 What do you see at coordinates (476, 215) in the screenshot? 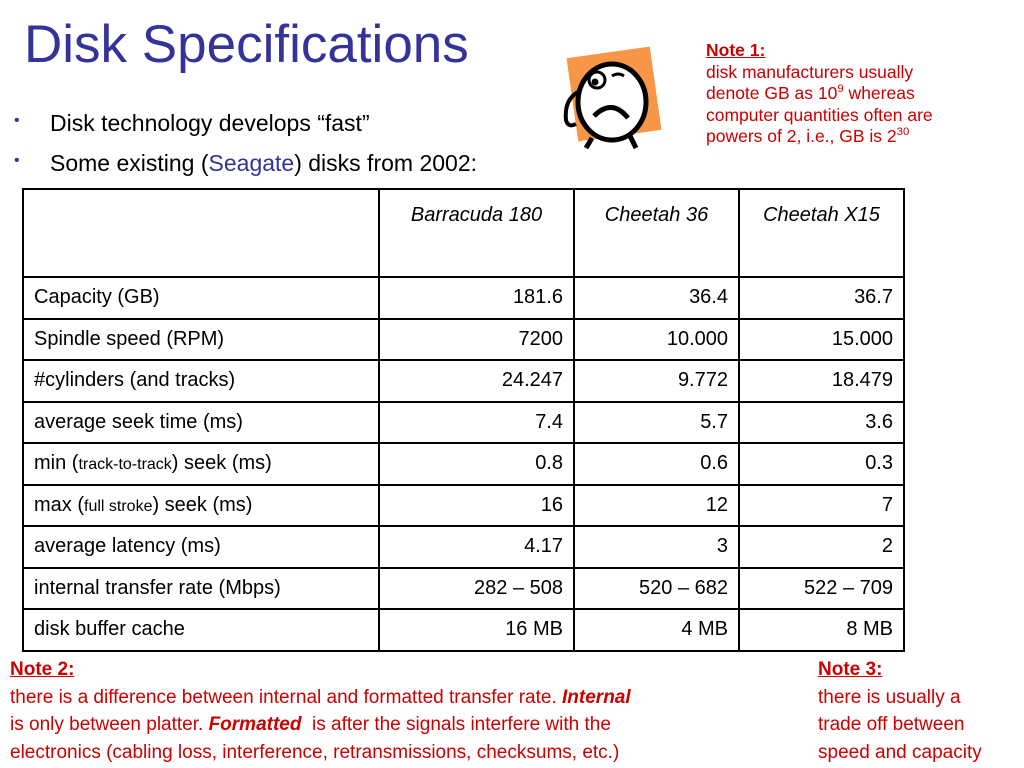
I see `header-text: Barracuda 180` at bounding box center [476, 215].